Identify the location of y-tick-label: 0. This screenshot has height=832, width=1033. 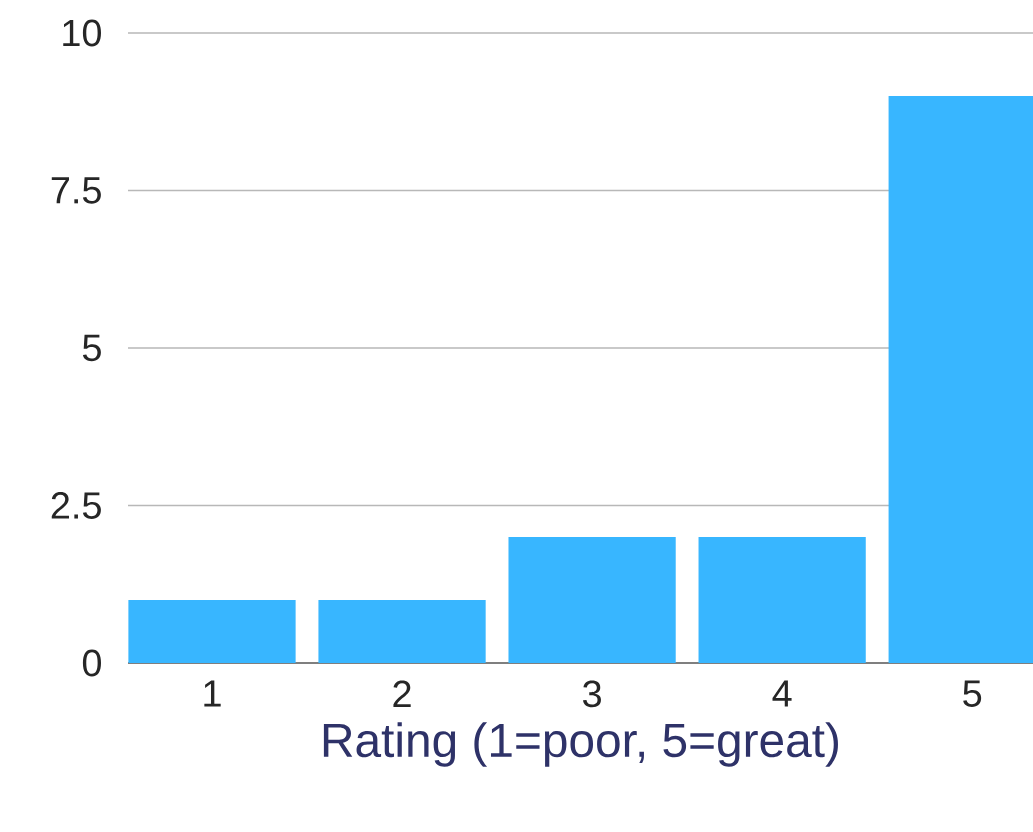
(91, 663).